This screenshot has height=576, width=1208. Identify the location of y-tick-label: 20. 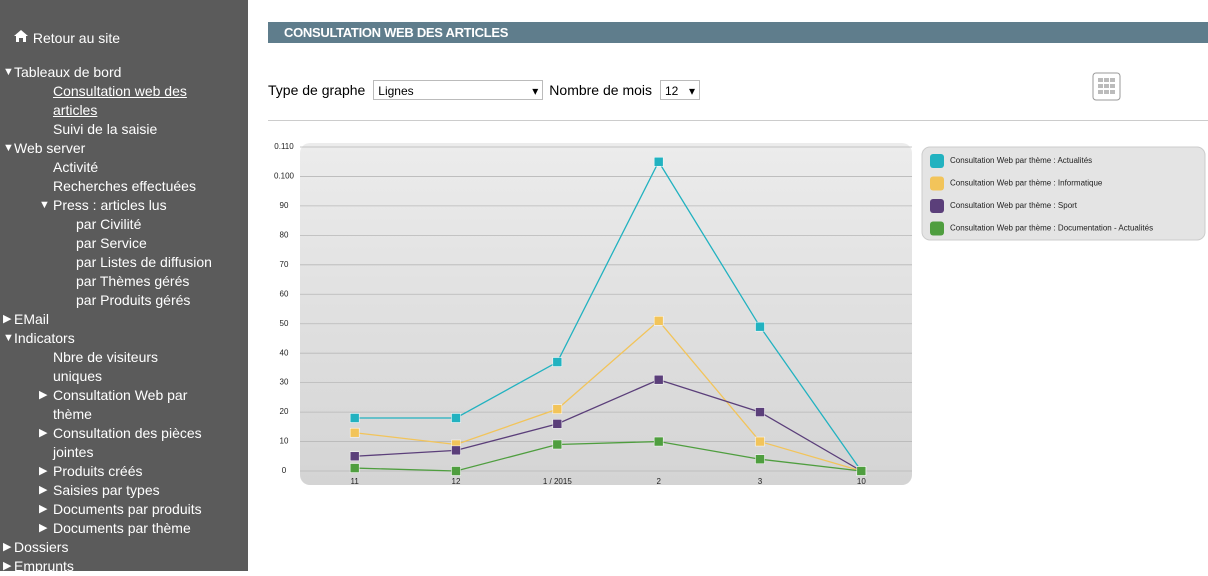
(284, 411).